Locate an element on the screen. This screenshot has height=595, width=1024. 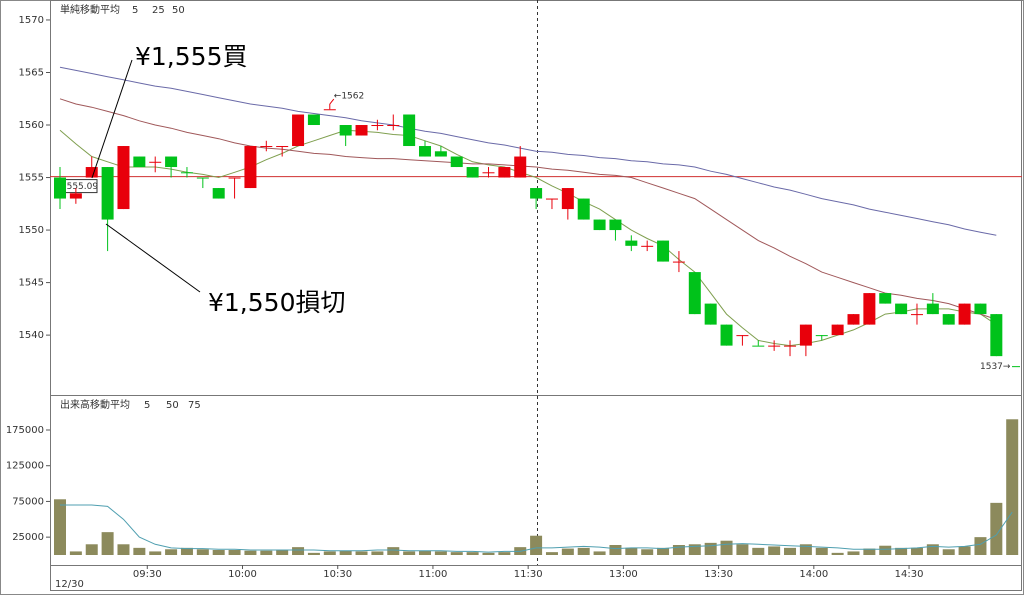
y-tick-label: 25000 is located at coordinates (28, 537).